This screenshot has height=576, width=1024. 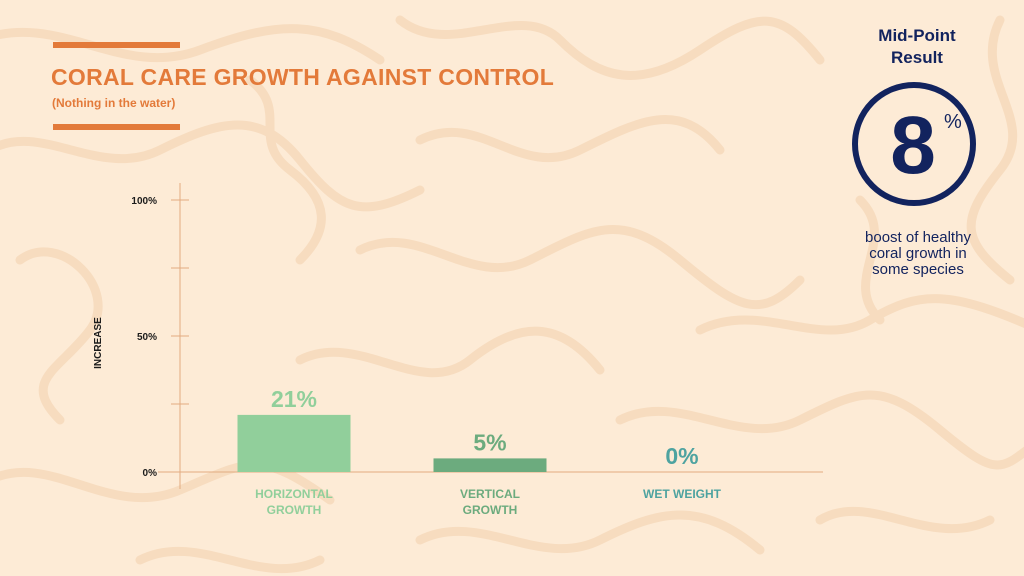 I want to click on category-label: VERTICAL, so click(x=490, y=494).